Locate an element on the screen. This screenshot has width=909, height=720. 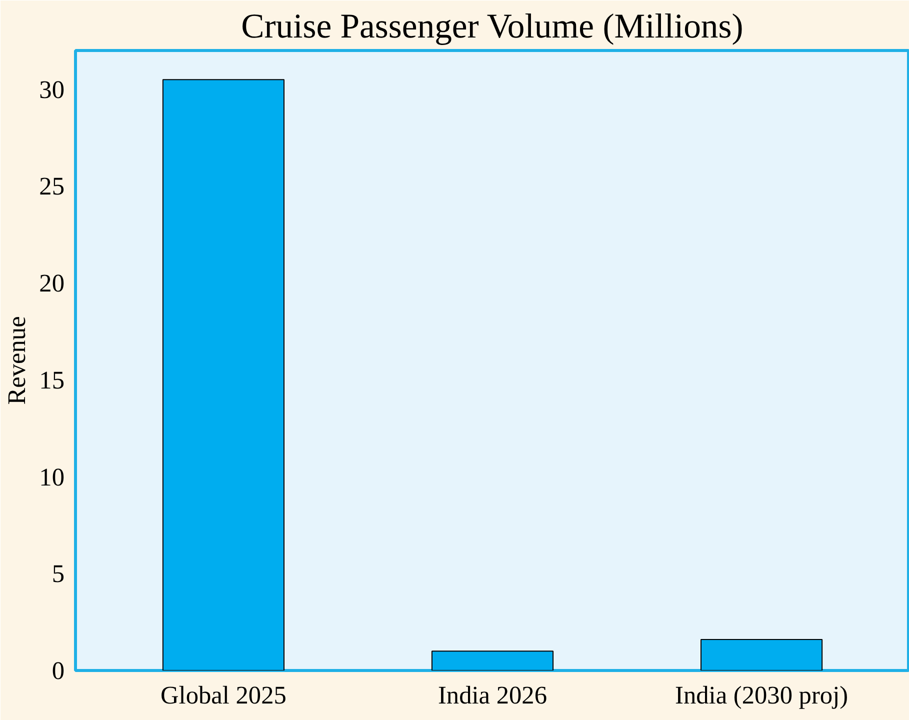
x-tick-label: India 2026 is located at coordinates (493, 696).